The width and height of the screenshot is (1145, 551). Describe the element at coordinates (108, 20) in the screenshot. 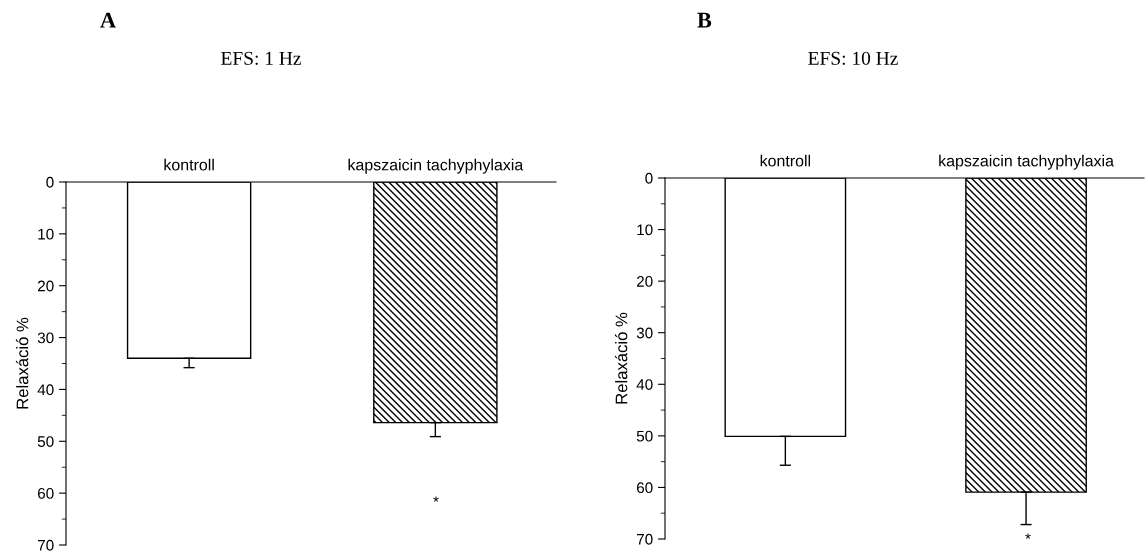

I see `text: A` at that location.